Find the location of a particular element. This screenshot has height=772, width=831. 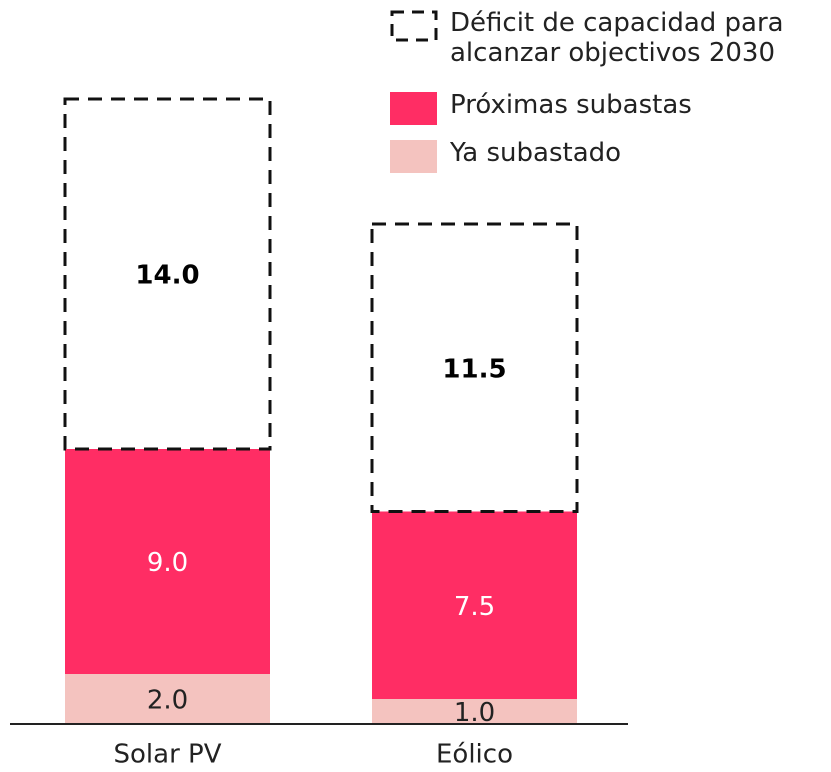

legend-label: Ya subastado is located at coordinates (536, 153).